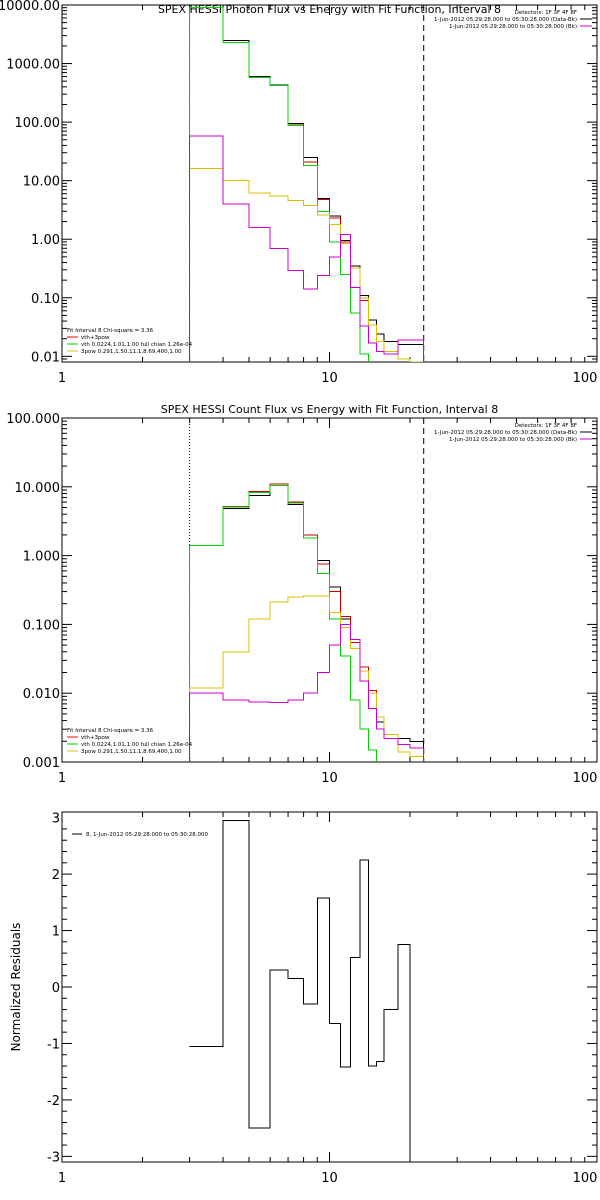 The width and height of the screenshot is (600, 1200). Describe the element at coordinates (53, 1157) in the screenshot. I see `y-tick-label: -3` at that location.